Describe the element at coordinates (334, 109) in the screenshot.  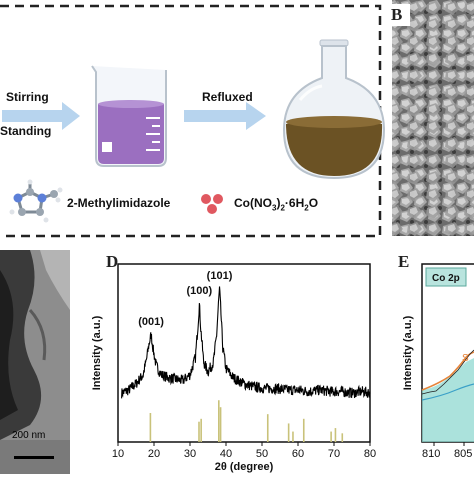
I see `flask-icon` at that location.